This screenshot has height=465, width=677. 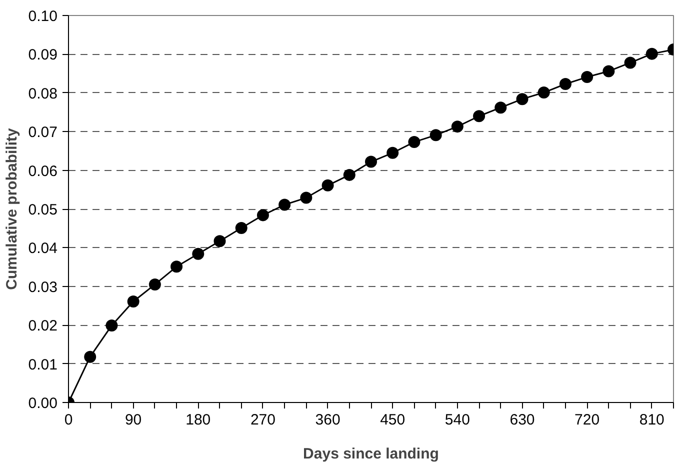 What do you see at coordinates (43, 16) in the screenshot?
I see `y-tick-label: 0.10` at bounding box center [43, 16].